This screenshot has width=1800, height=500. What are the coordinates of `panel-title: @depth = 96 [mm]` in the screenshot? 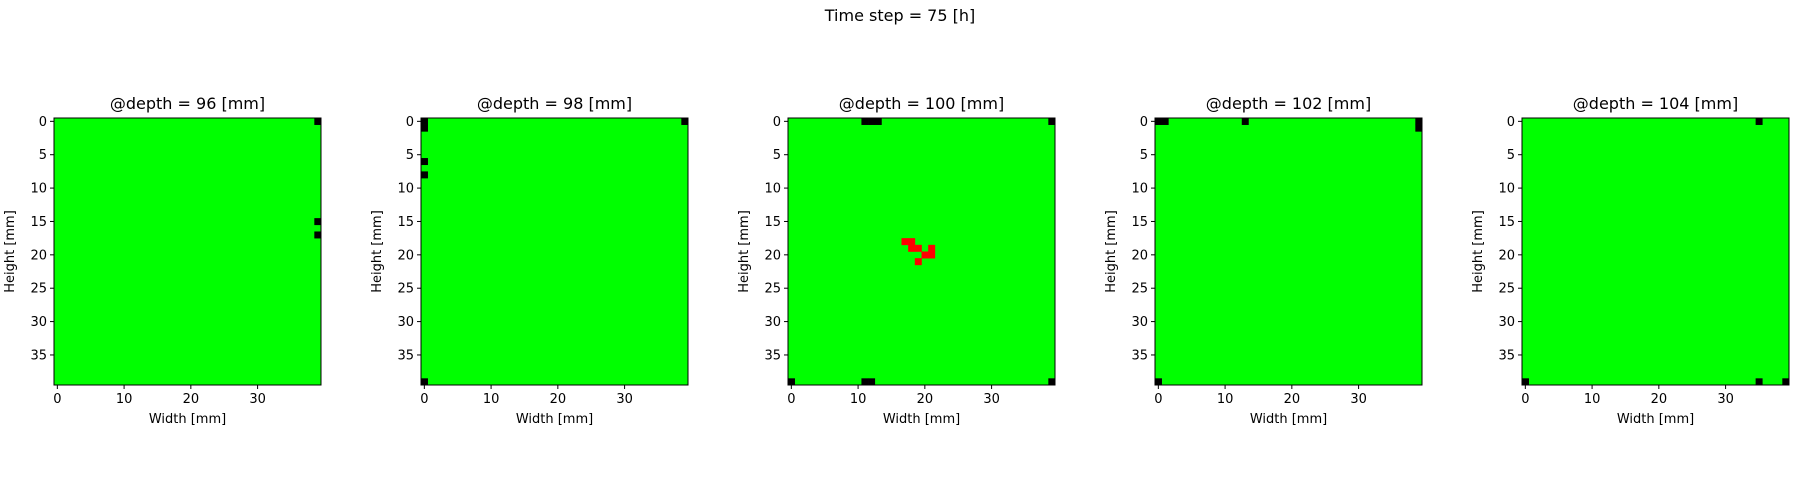 It's located at (187, 103).